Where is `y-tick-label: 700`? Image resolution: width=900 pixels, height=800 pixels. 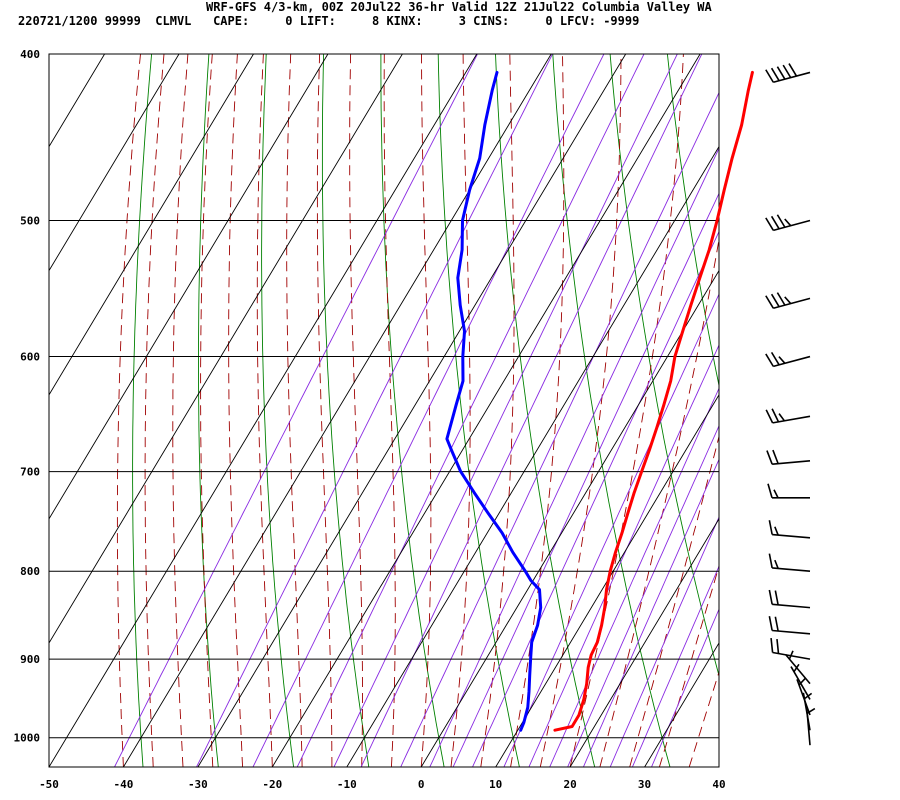
y-tick-label: 700 is located at coordinates (30, 472).